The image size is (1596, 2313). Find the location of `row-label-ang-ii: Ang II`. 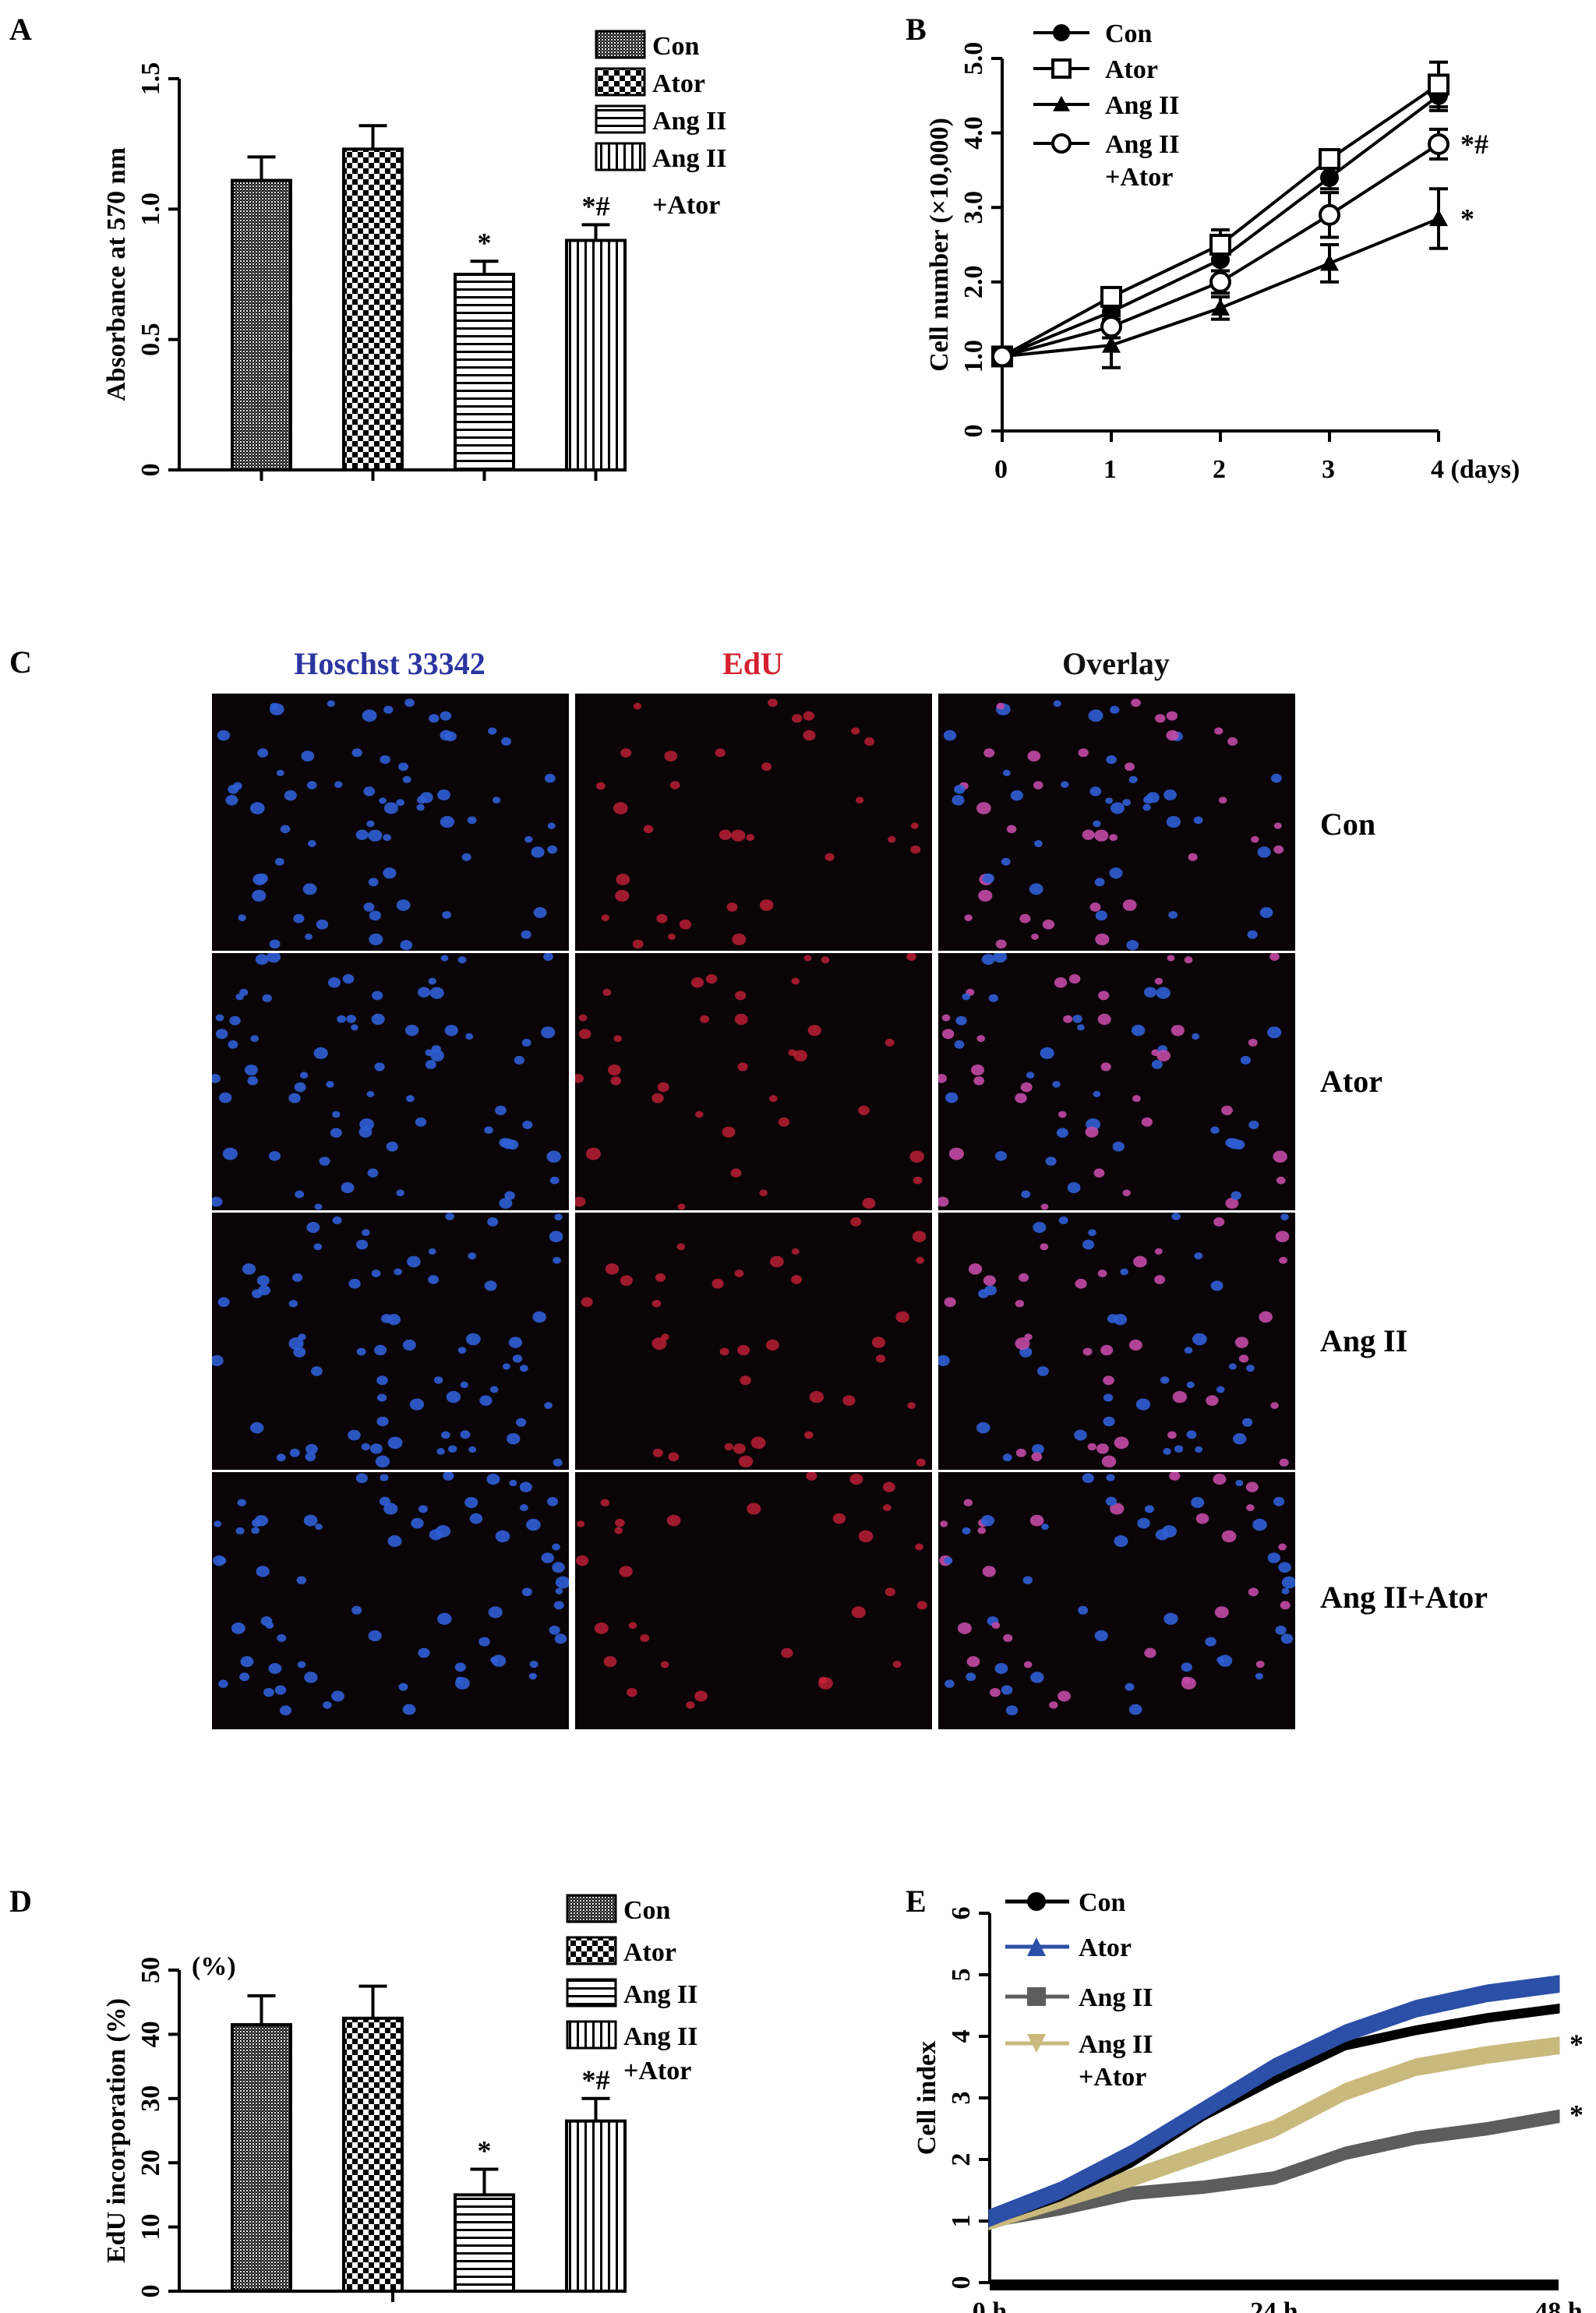

row-label-ang-ii: Ang II is located at coordinates (1364, 1341).